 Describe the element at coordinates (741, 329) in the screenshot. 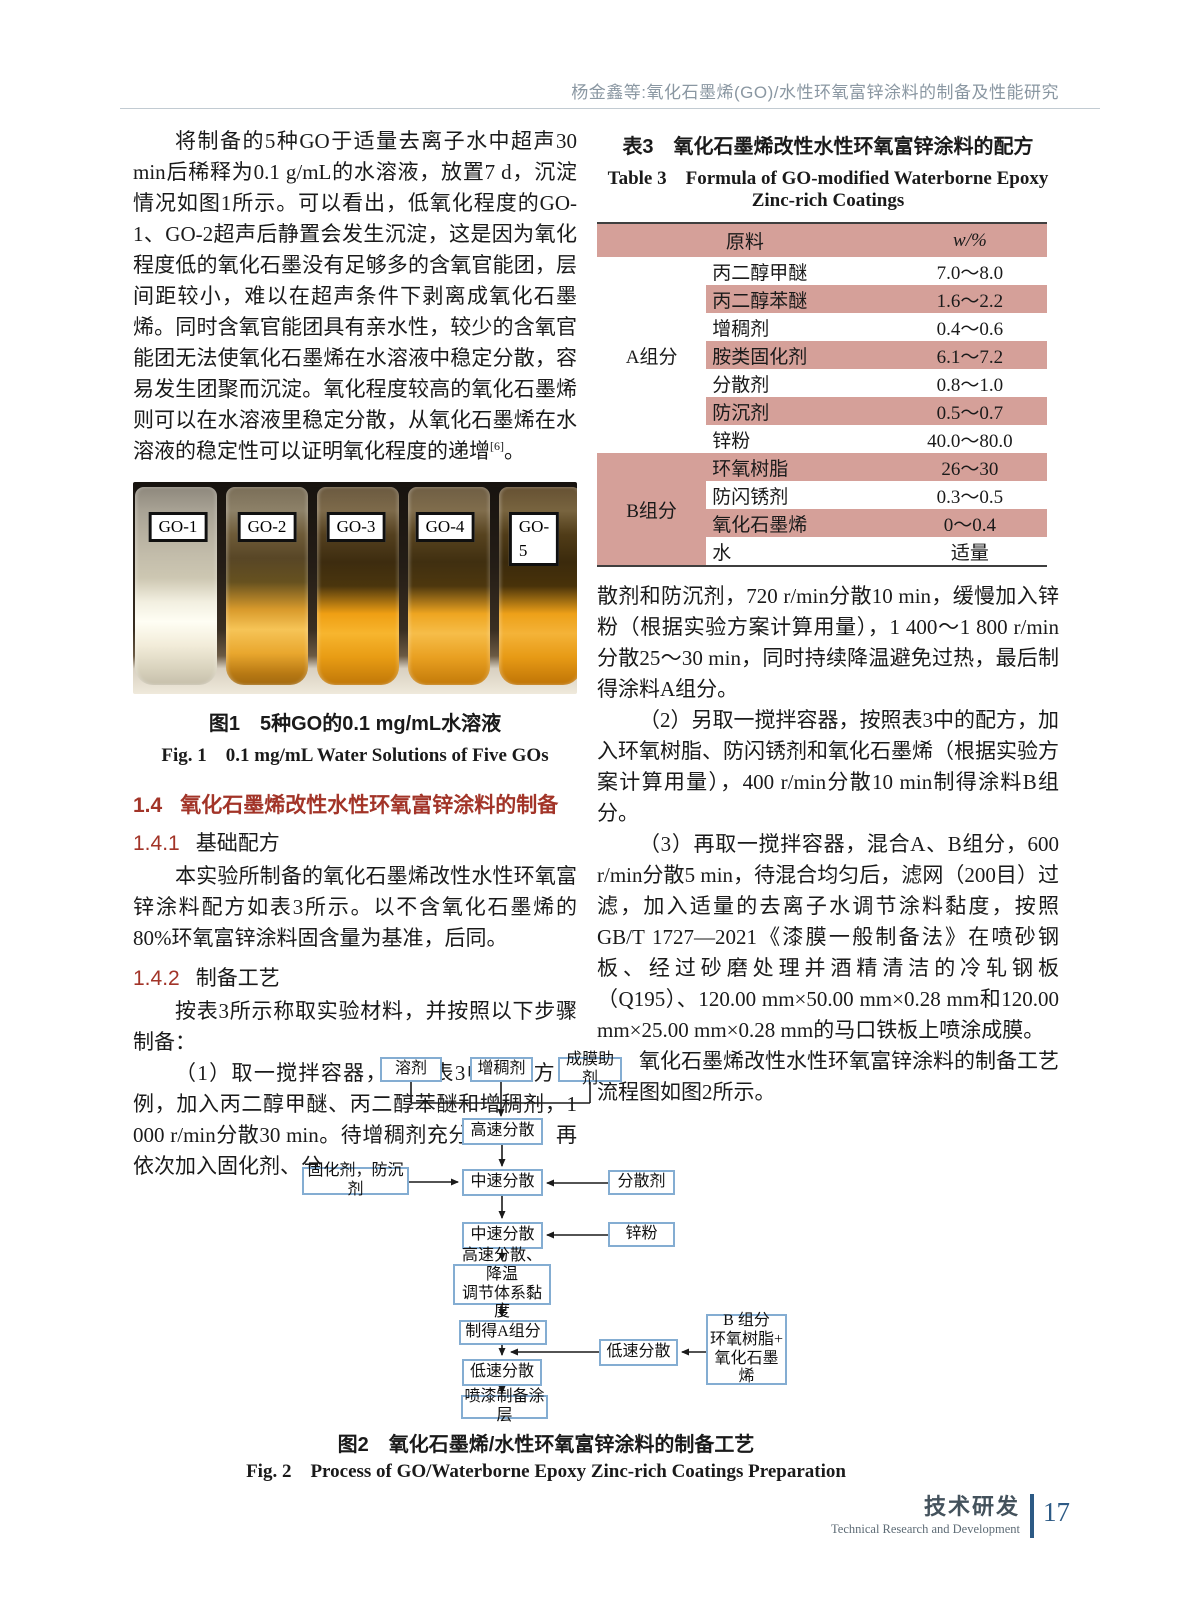

I see `material-cell: 增稠剂` at that location.